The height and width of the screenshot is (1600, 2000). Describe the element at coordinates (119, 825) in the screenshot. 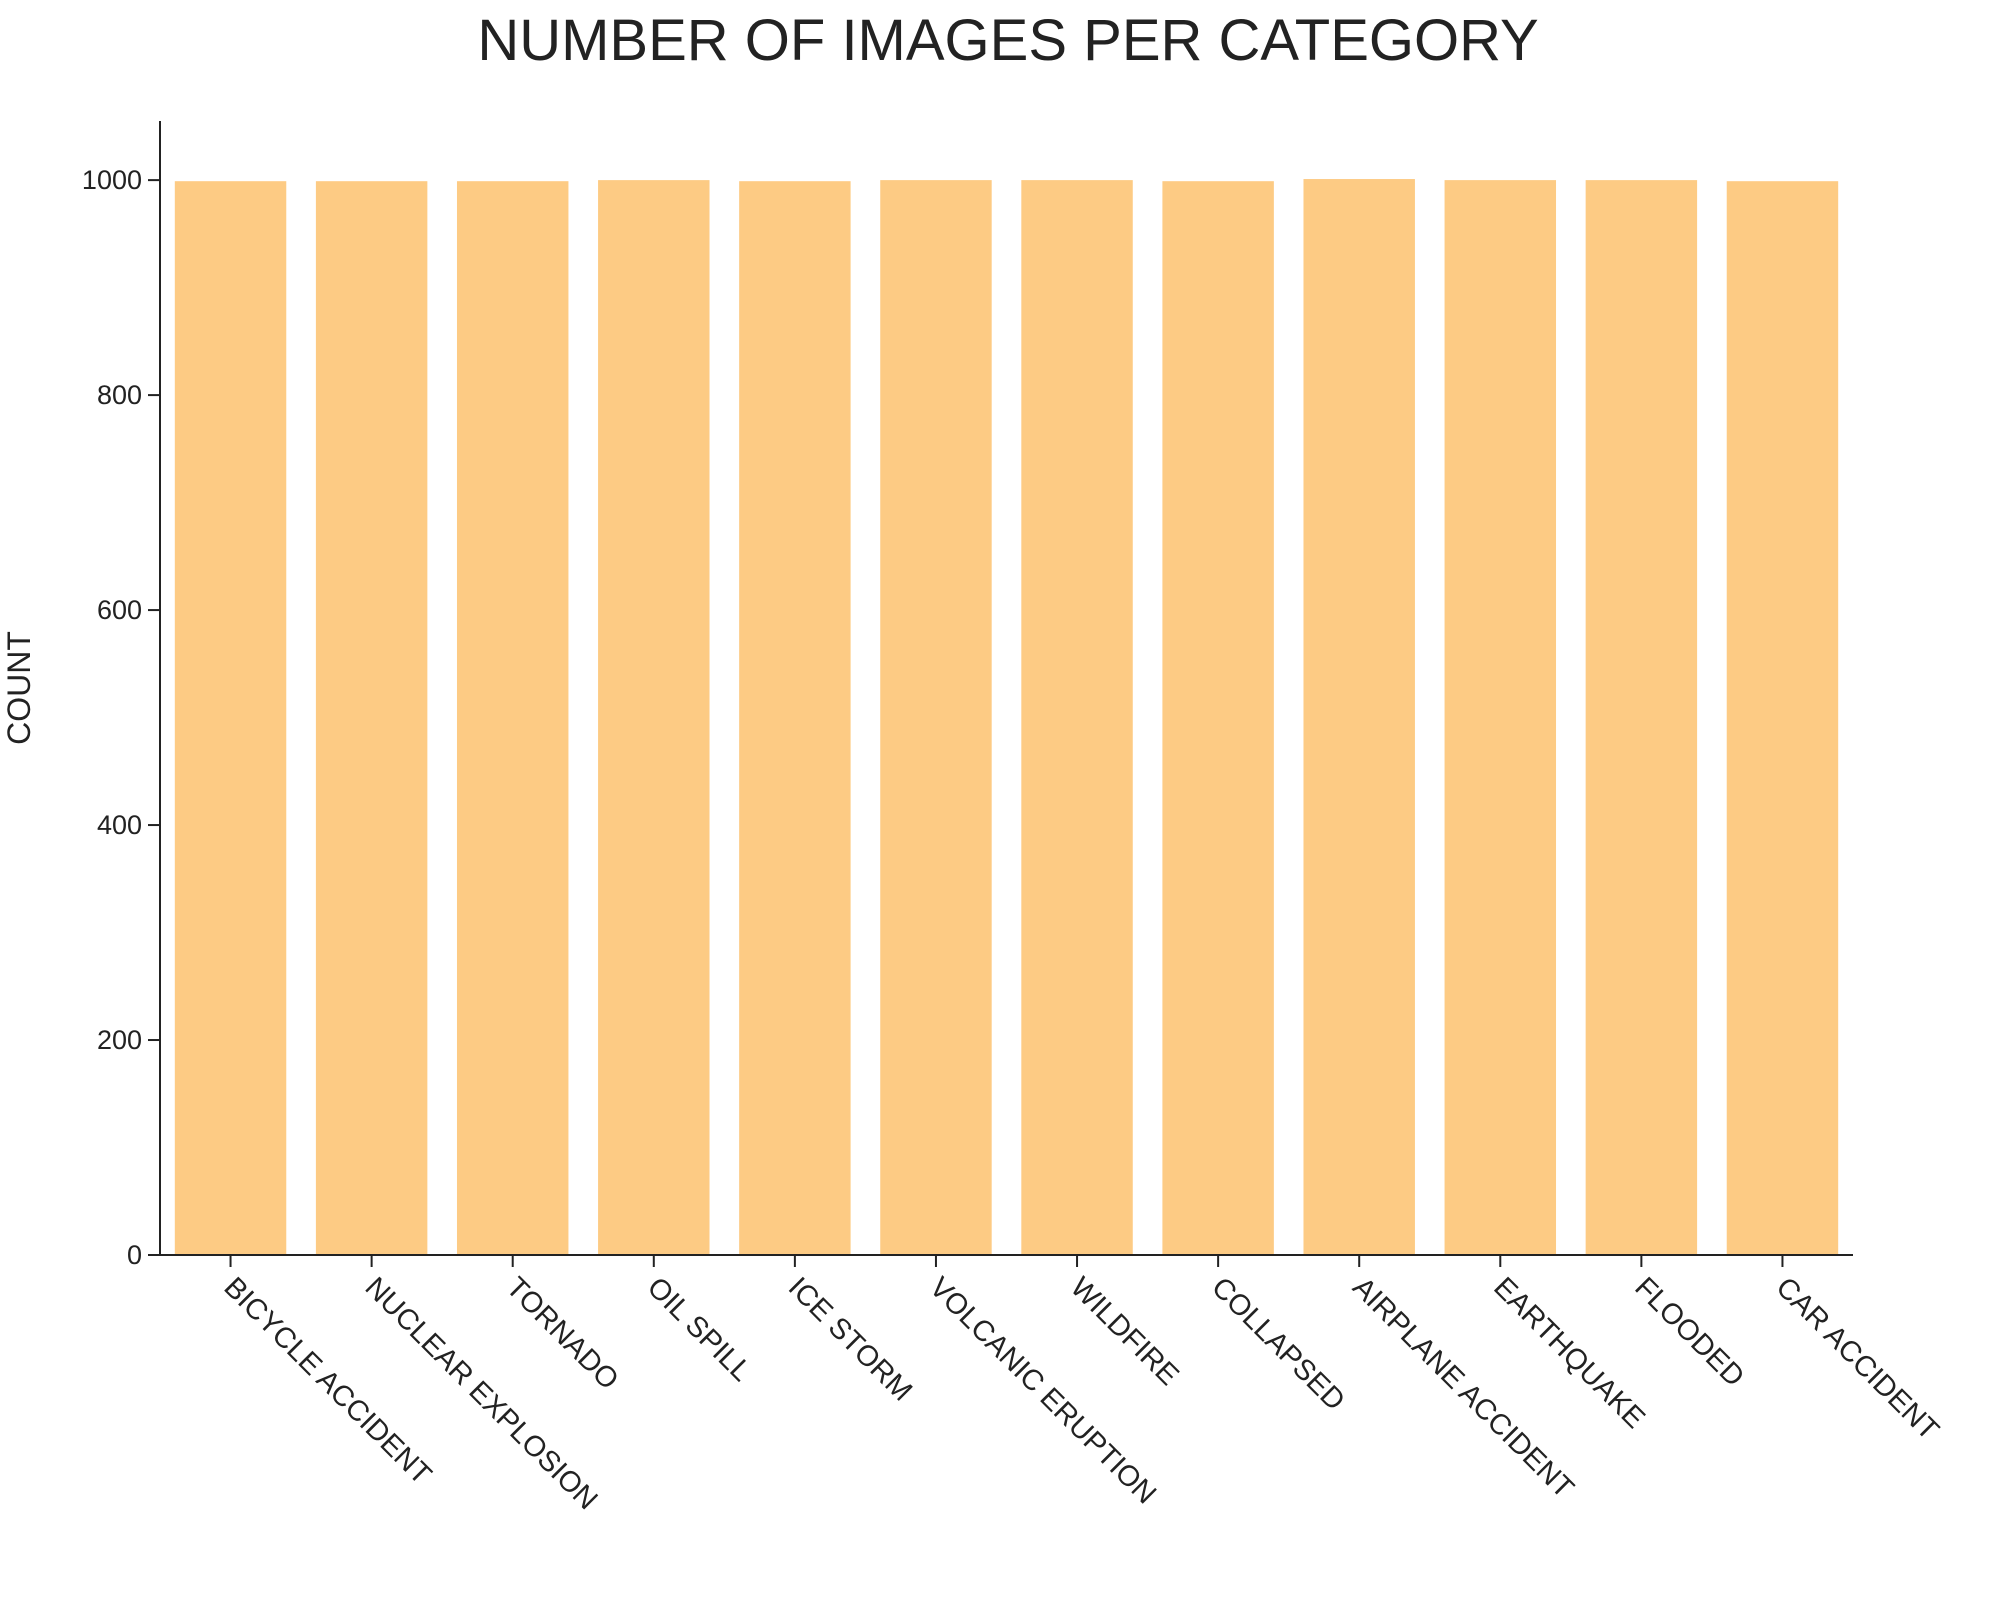

I see `y-tick-label: 400` at that location.